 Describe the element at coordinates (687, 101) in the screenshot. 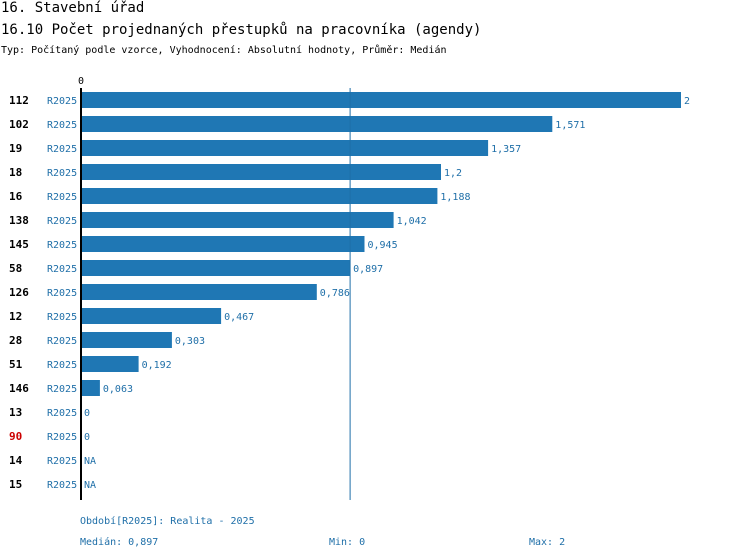

I see `value-label: 2` at that location.